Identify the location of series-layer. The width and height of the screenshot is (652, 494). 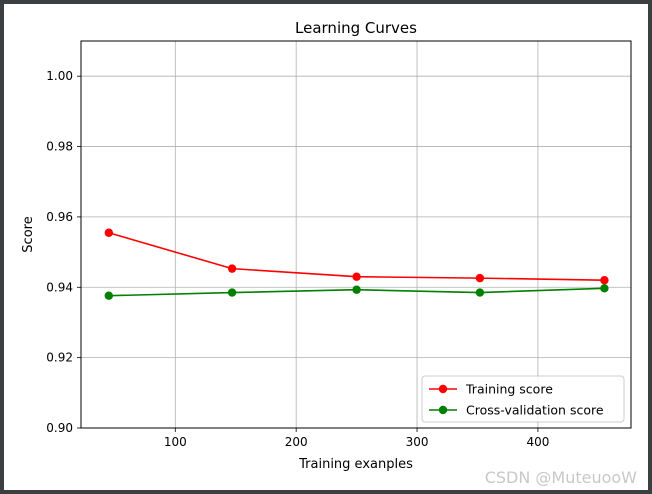
(356, 264).